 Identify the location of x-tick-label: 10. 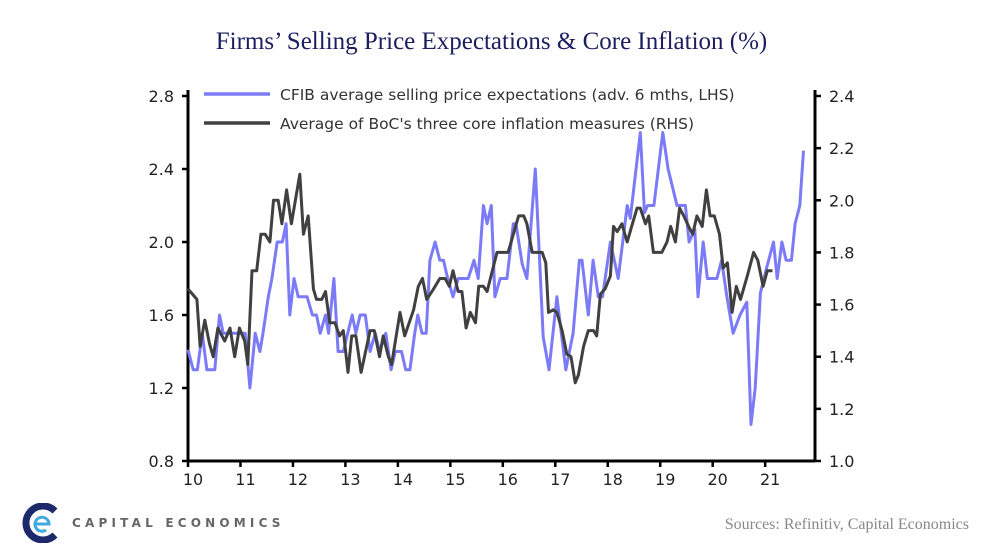
(193, 479).